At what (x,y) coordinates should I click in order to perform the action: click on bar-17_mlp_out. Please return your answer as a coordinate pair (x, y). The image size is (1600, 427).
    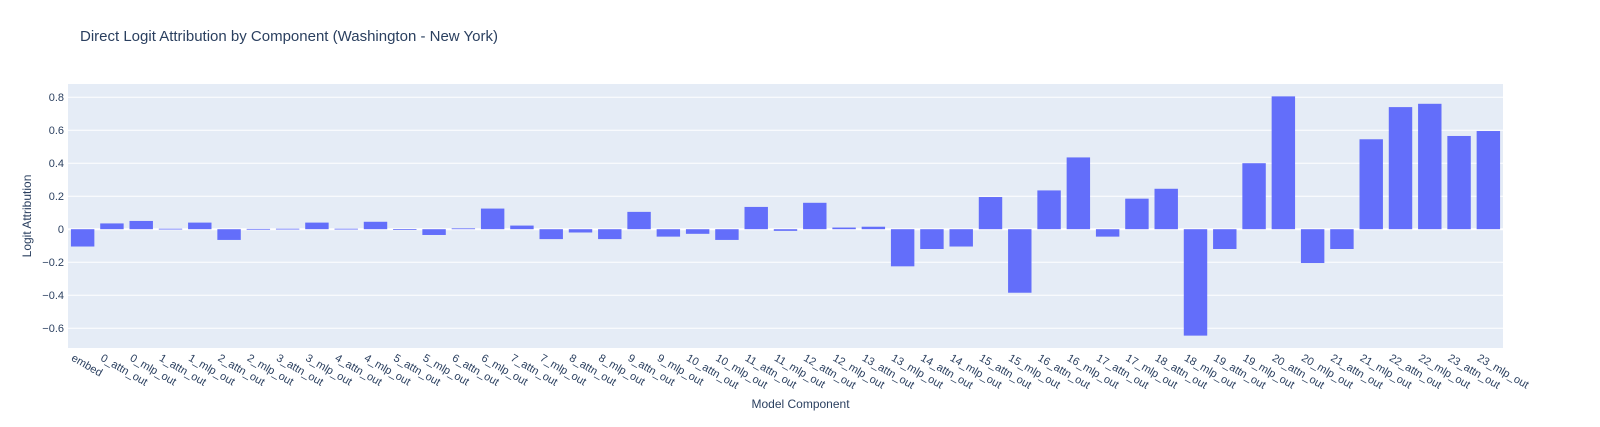
    Looking at the image, I should click on (1137, 214).